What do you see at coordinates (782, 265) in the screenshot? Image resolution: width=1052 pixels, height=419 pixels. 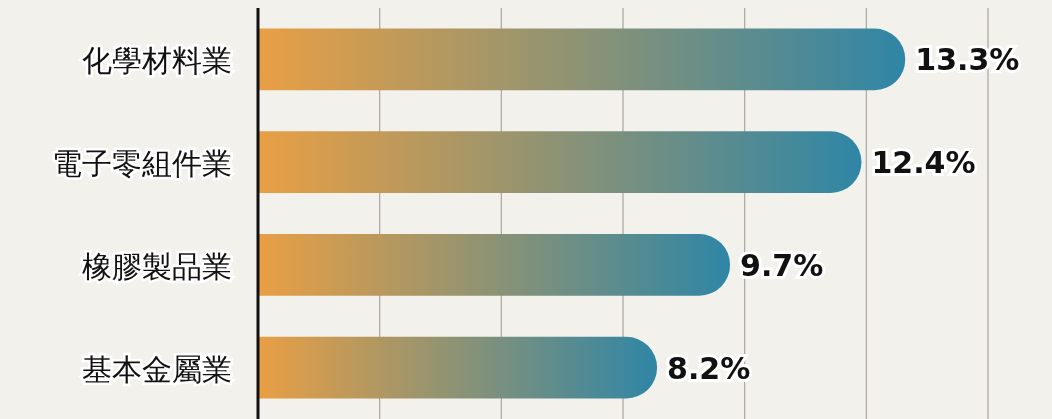 I see `data-label: 9.7%` at bounding box center [782, 265].